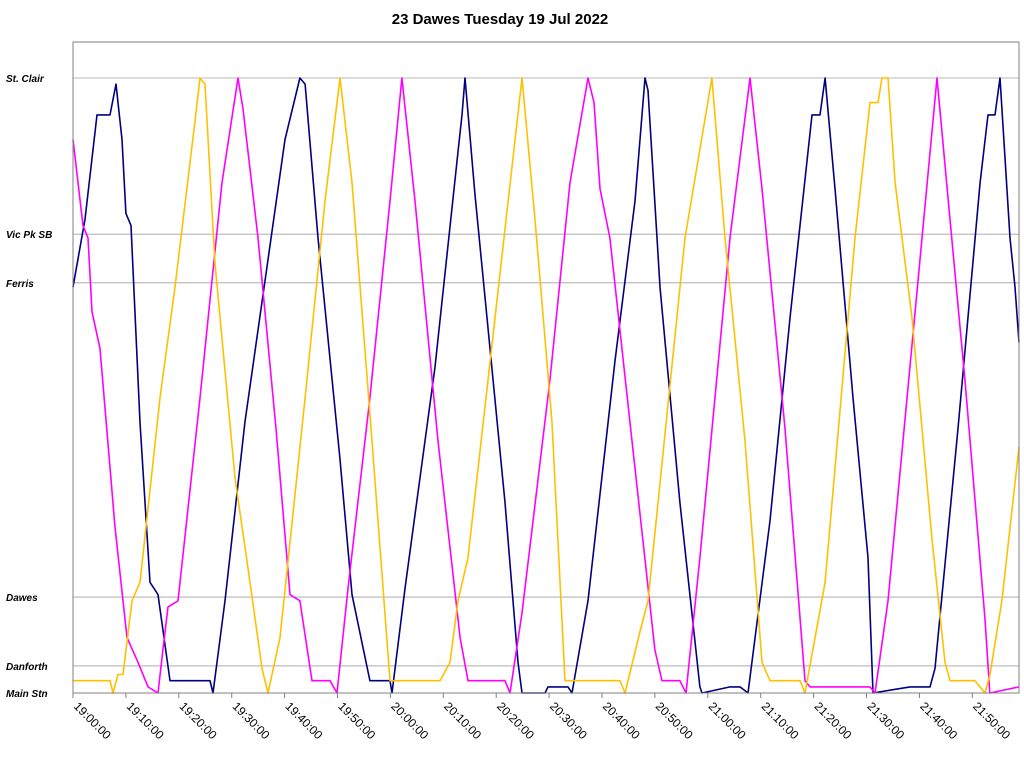  I want to click on x-tick-label: 19:40:00, so click(303, 720).